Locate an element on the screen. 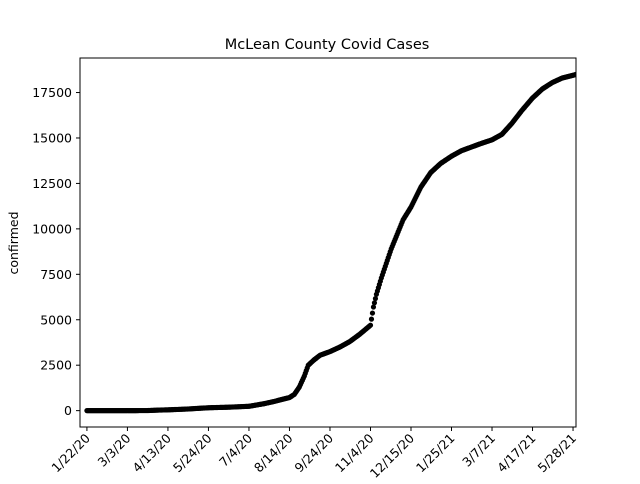 This screenshot has width=640, height=484. x-tick-label: 3/3/20 is located at coordinates (113, 449).